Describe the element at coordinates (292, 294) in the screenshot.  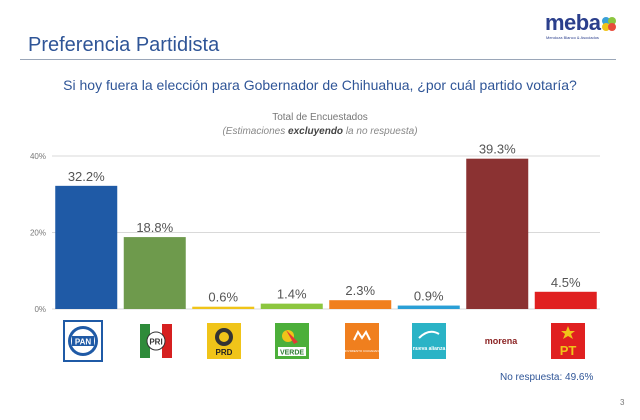
I see `bar-value-label: 1.4%` at that location.